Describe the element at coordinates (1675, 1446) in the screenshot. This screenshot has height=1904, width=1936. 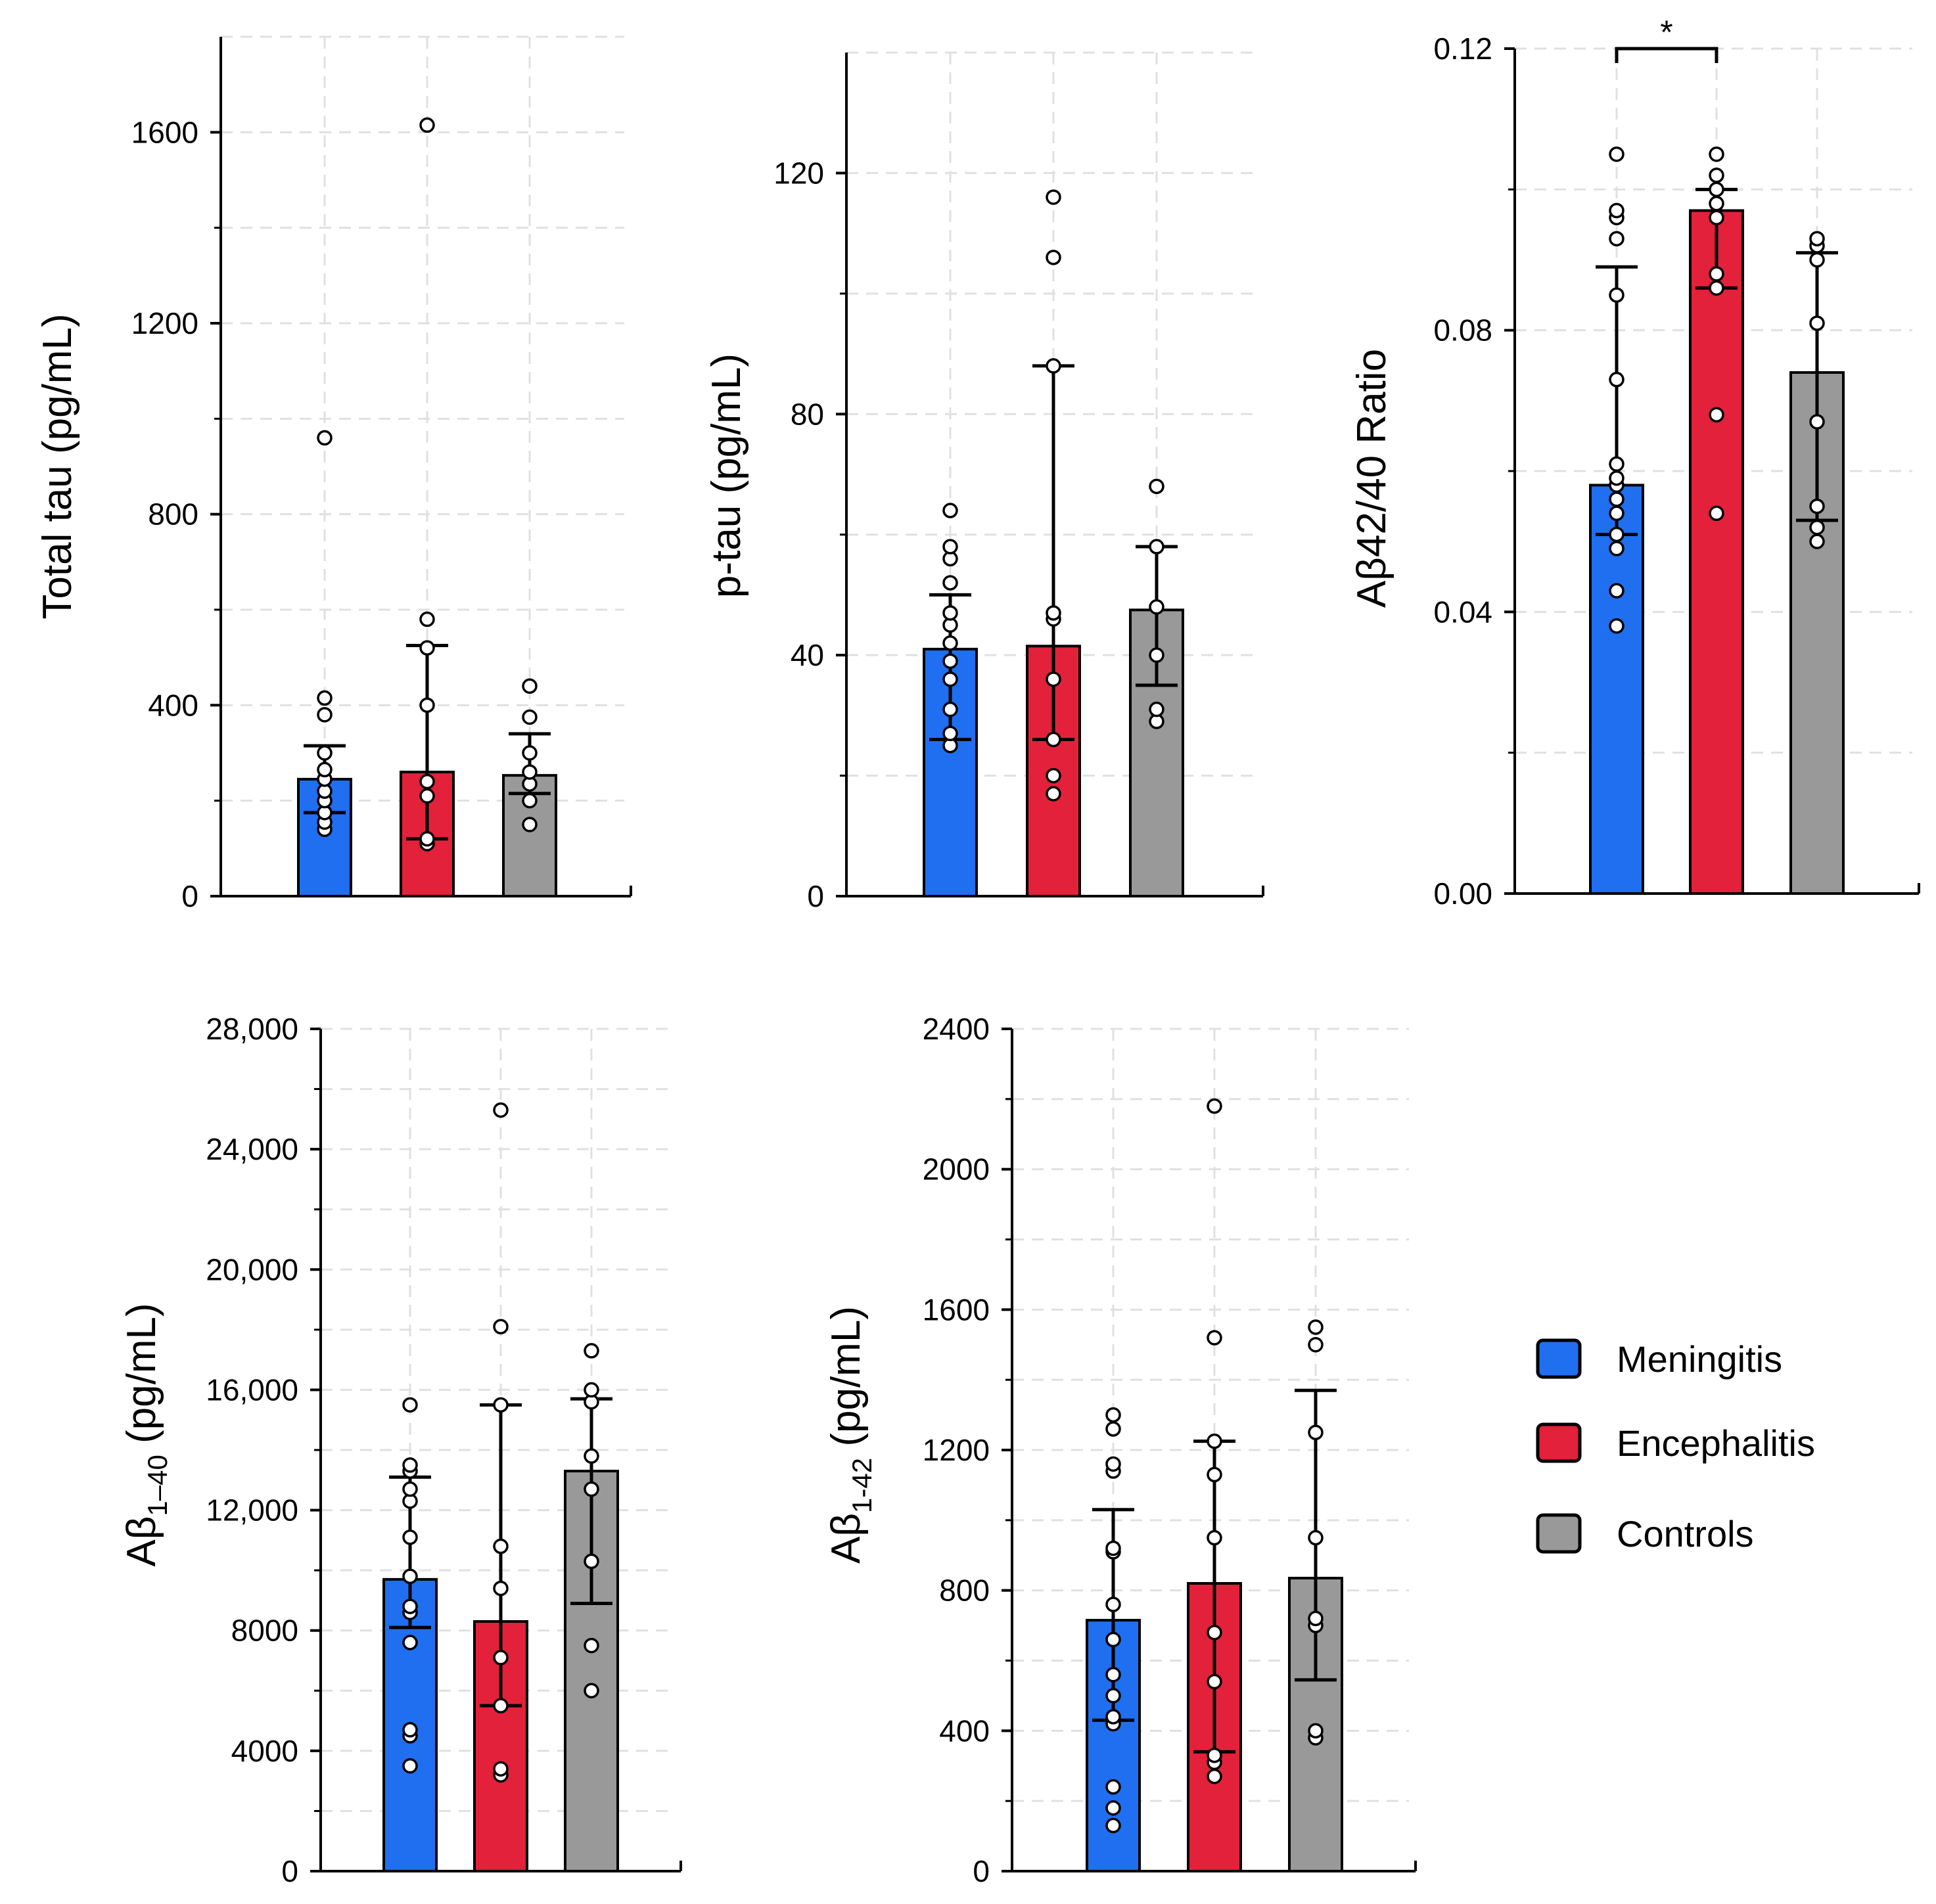
I see `legend: Meningitis Encephalitis Controls` at that location.